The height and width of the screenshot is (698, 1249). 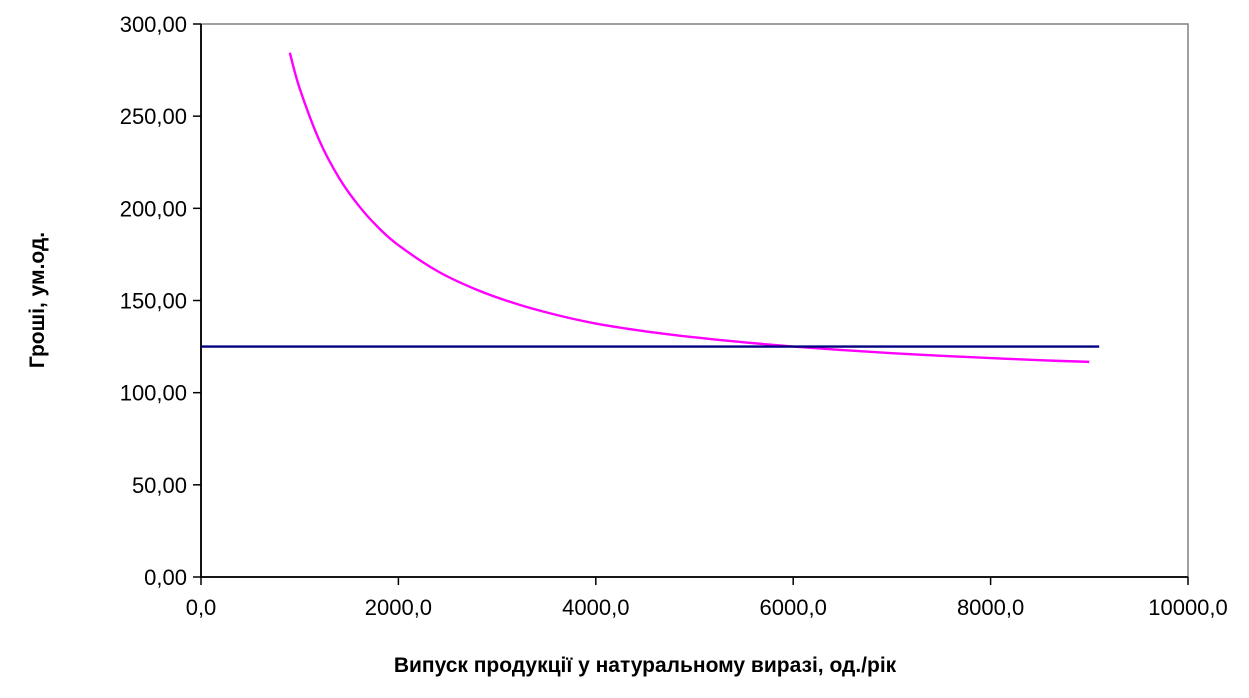 What do you see at coordinates (153, 116) in the screenshot?
I see `y-tick-label: 250,00` at bounding box center [153, 116].